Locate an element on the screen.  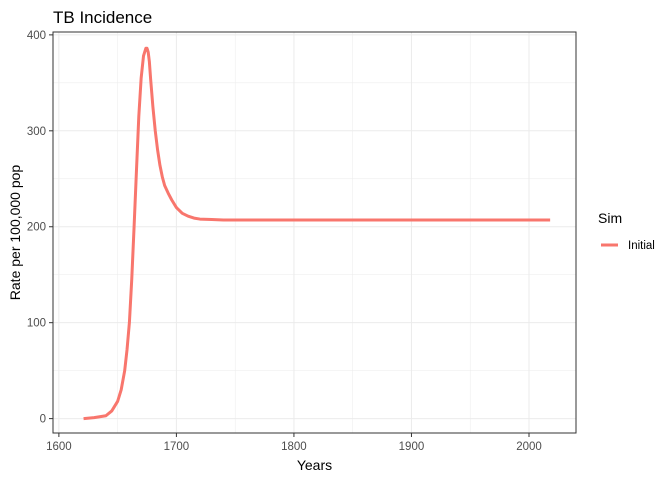
y-tick-label: 300 is located at coordinates (36, 132).